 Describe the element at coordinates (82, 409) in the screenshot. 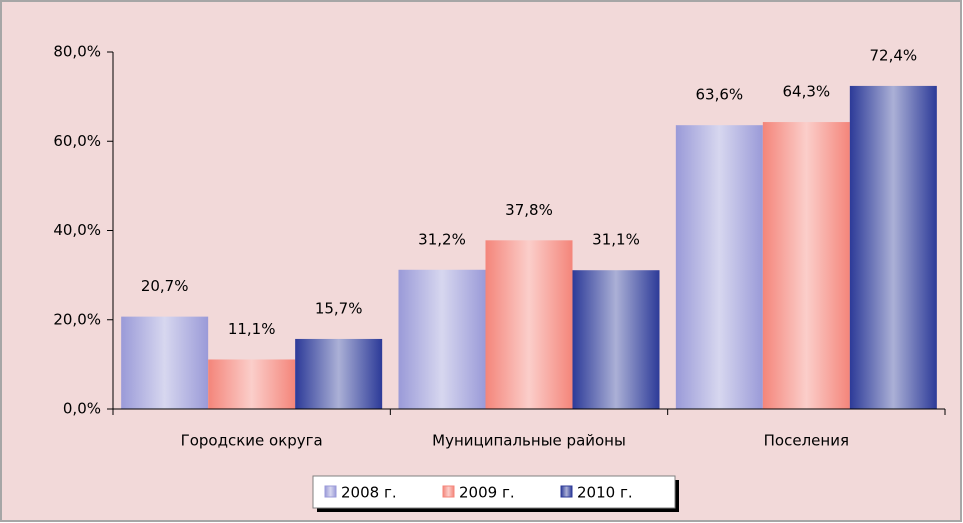

I see `y-tick-label: 0,0%` at that location.